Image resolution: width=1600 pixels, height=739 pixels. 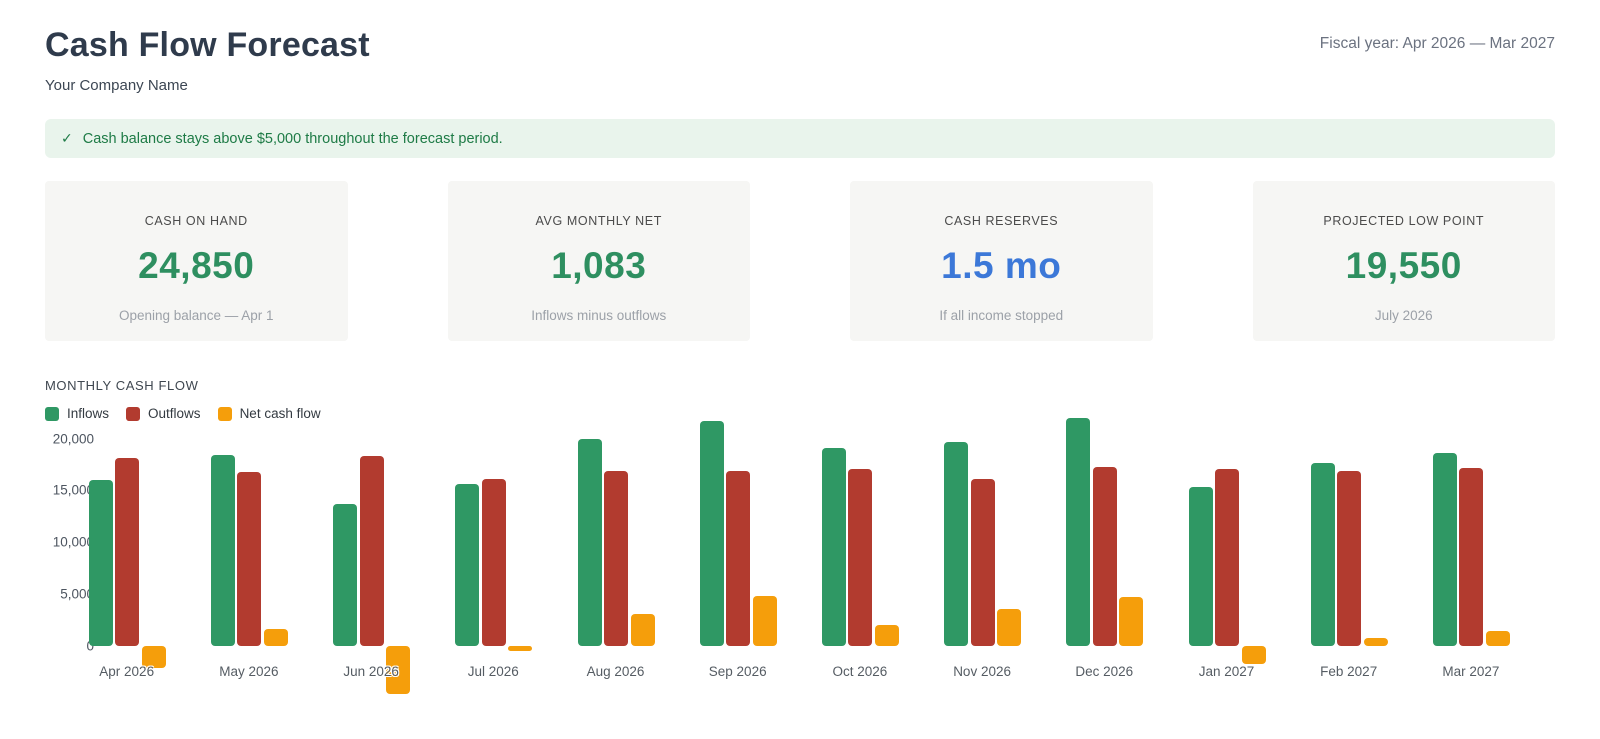 I want to click on page-title: Cash Flow Forecast, so click(x=207, y=45).